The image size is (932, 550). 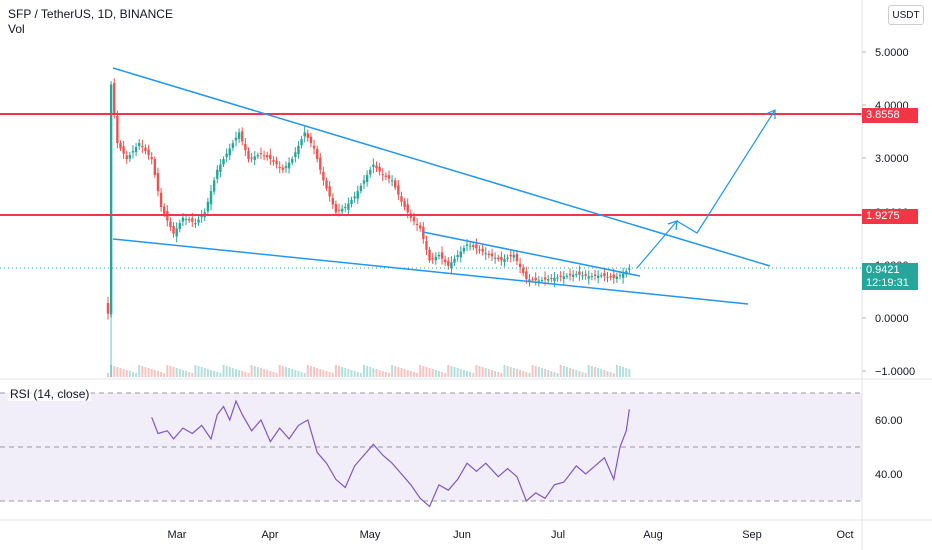 I want to click on bar-countdown-label: 12:19:31, so click(x=890, y=283).